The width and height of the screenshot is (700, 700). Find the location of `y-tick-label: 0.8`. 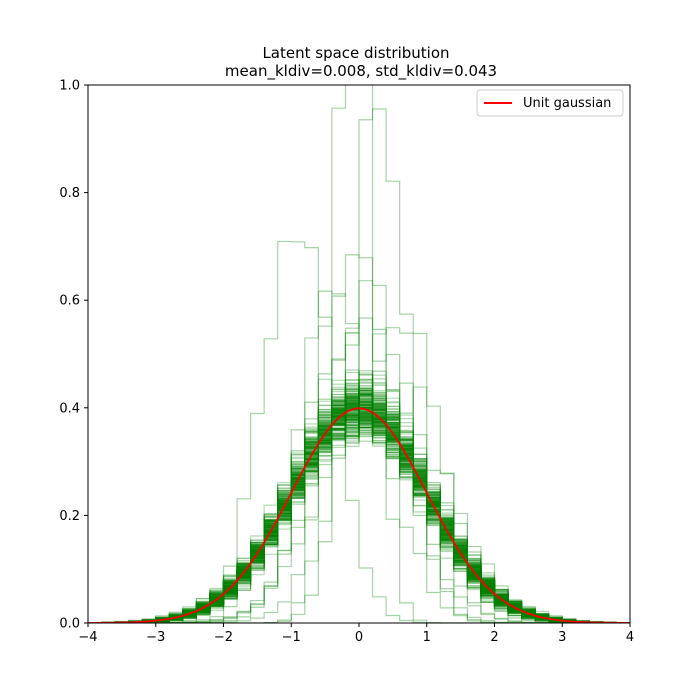

y-tick-label: 0.8 is located at coordinates (69, 193).